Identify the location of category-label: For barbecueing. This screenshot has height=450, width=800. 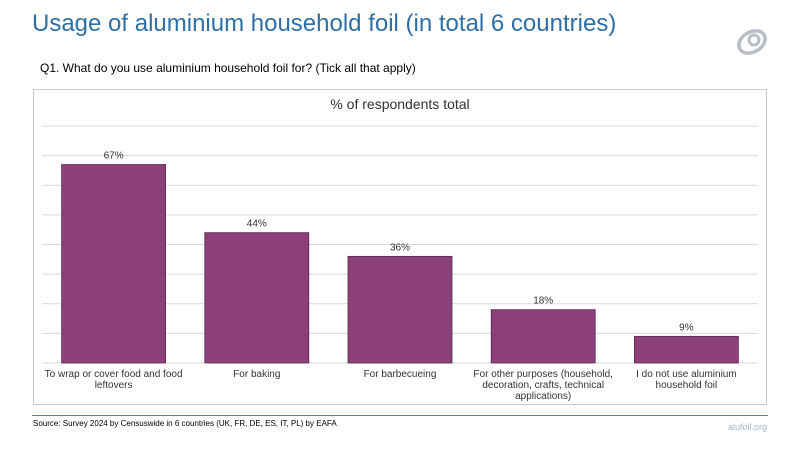
(400, 374).